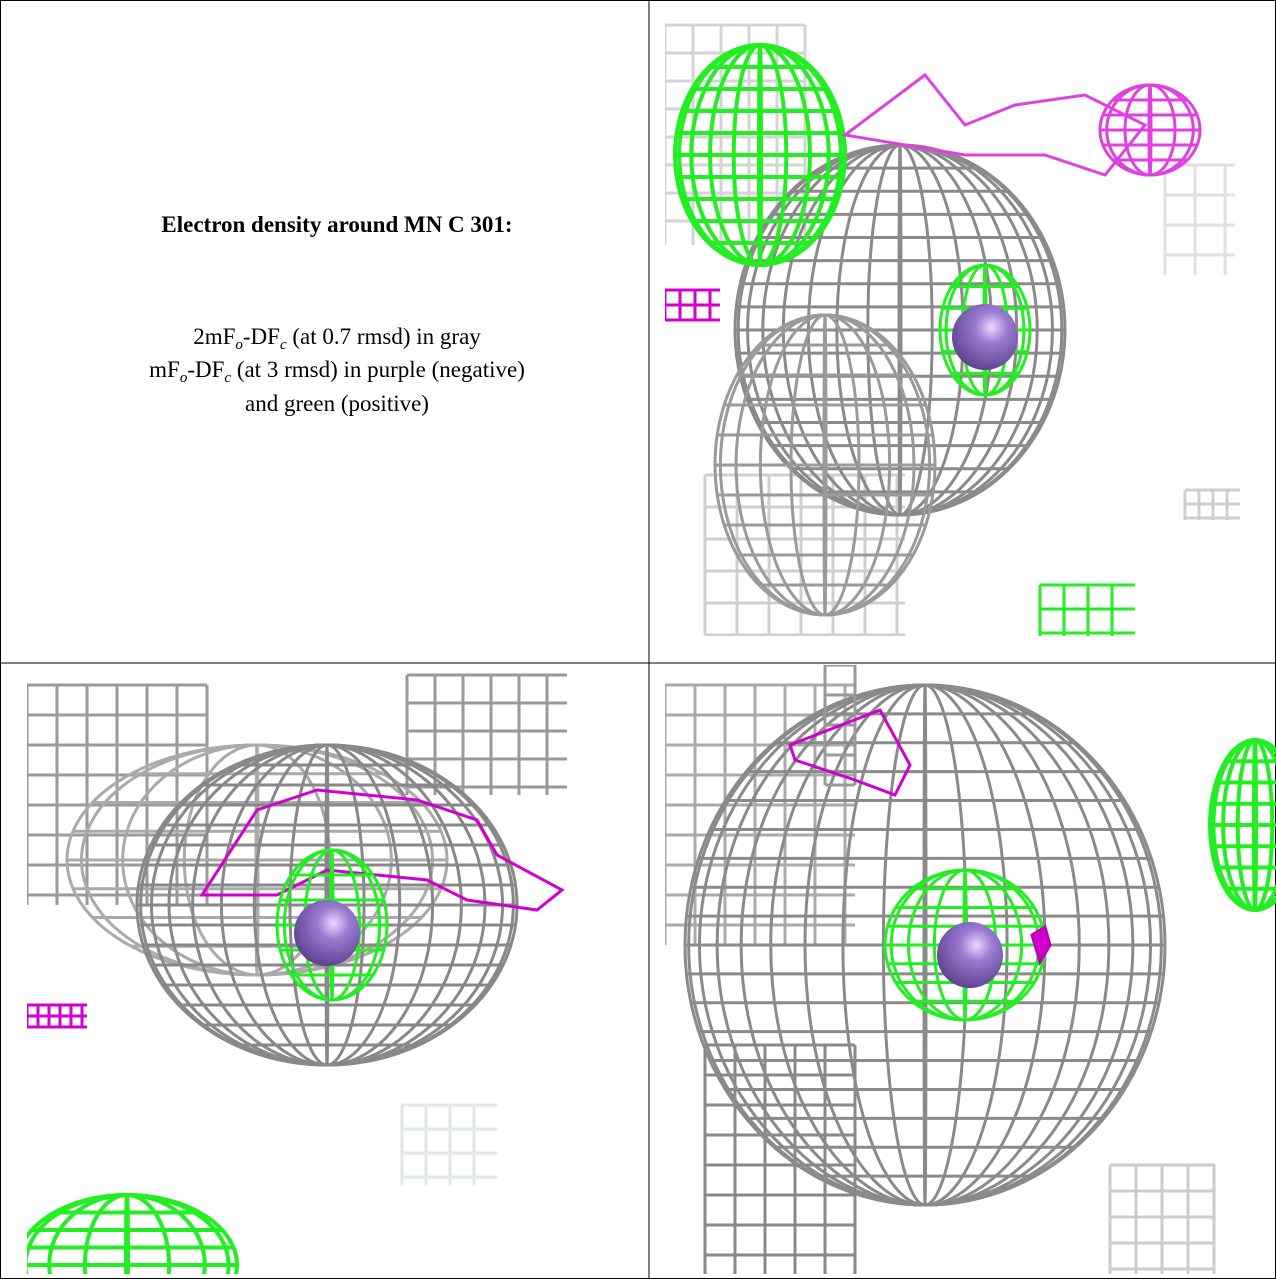 This screenshot has width=1276, height=1279. I want to click on caption-text: (at 0.7 rmsd) in gray, so click(383, 336).